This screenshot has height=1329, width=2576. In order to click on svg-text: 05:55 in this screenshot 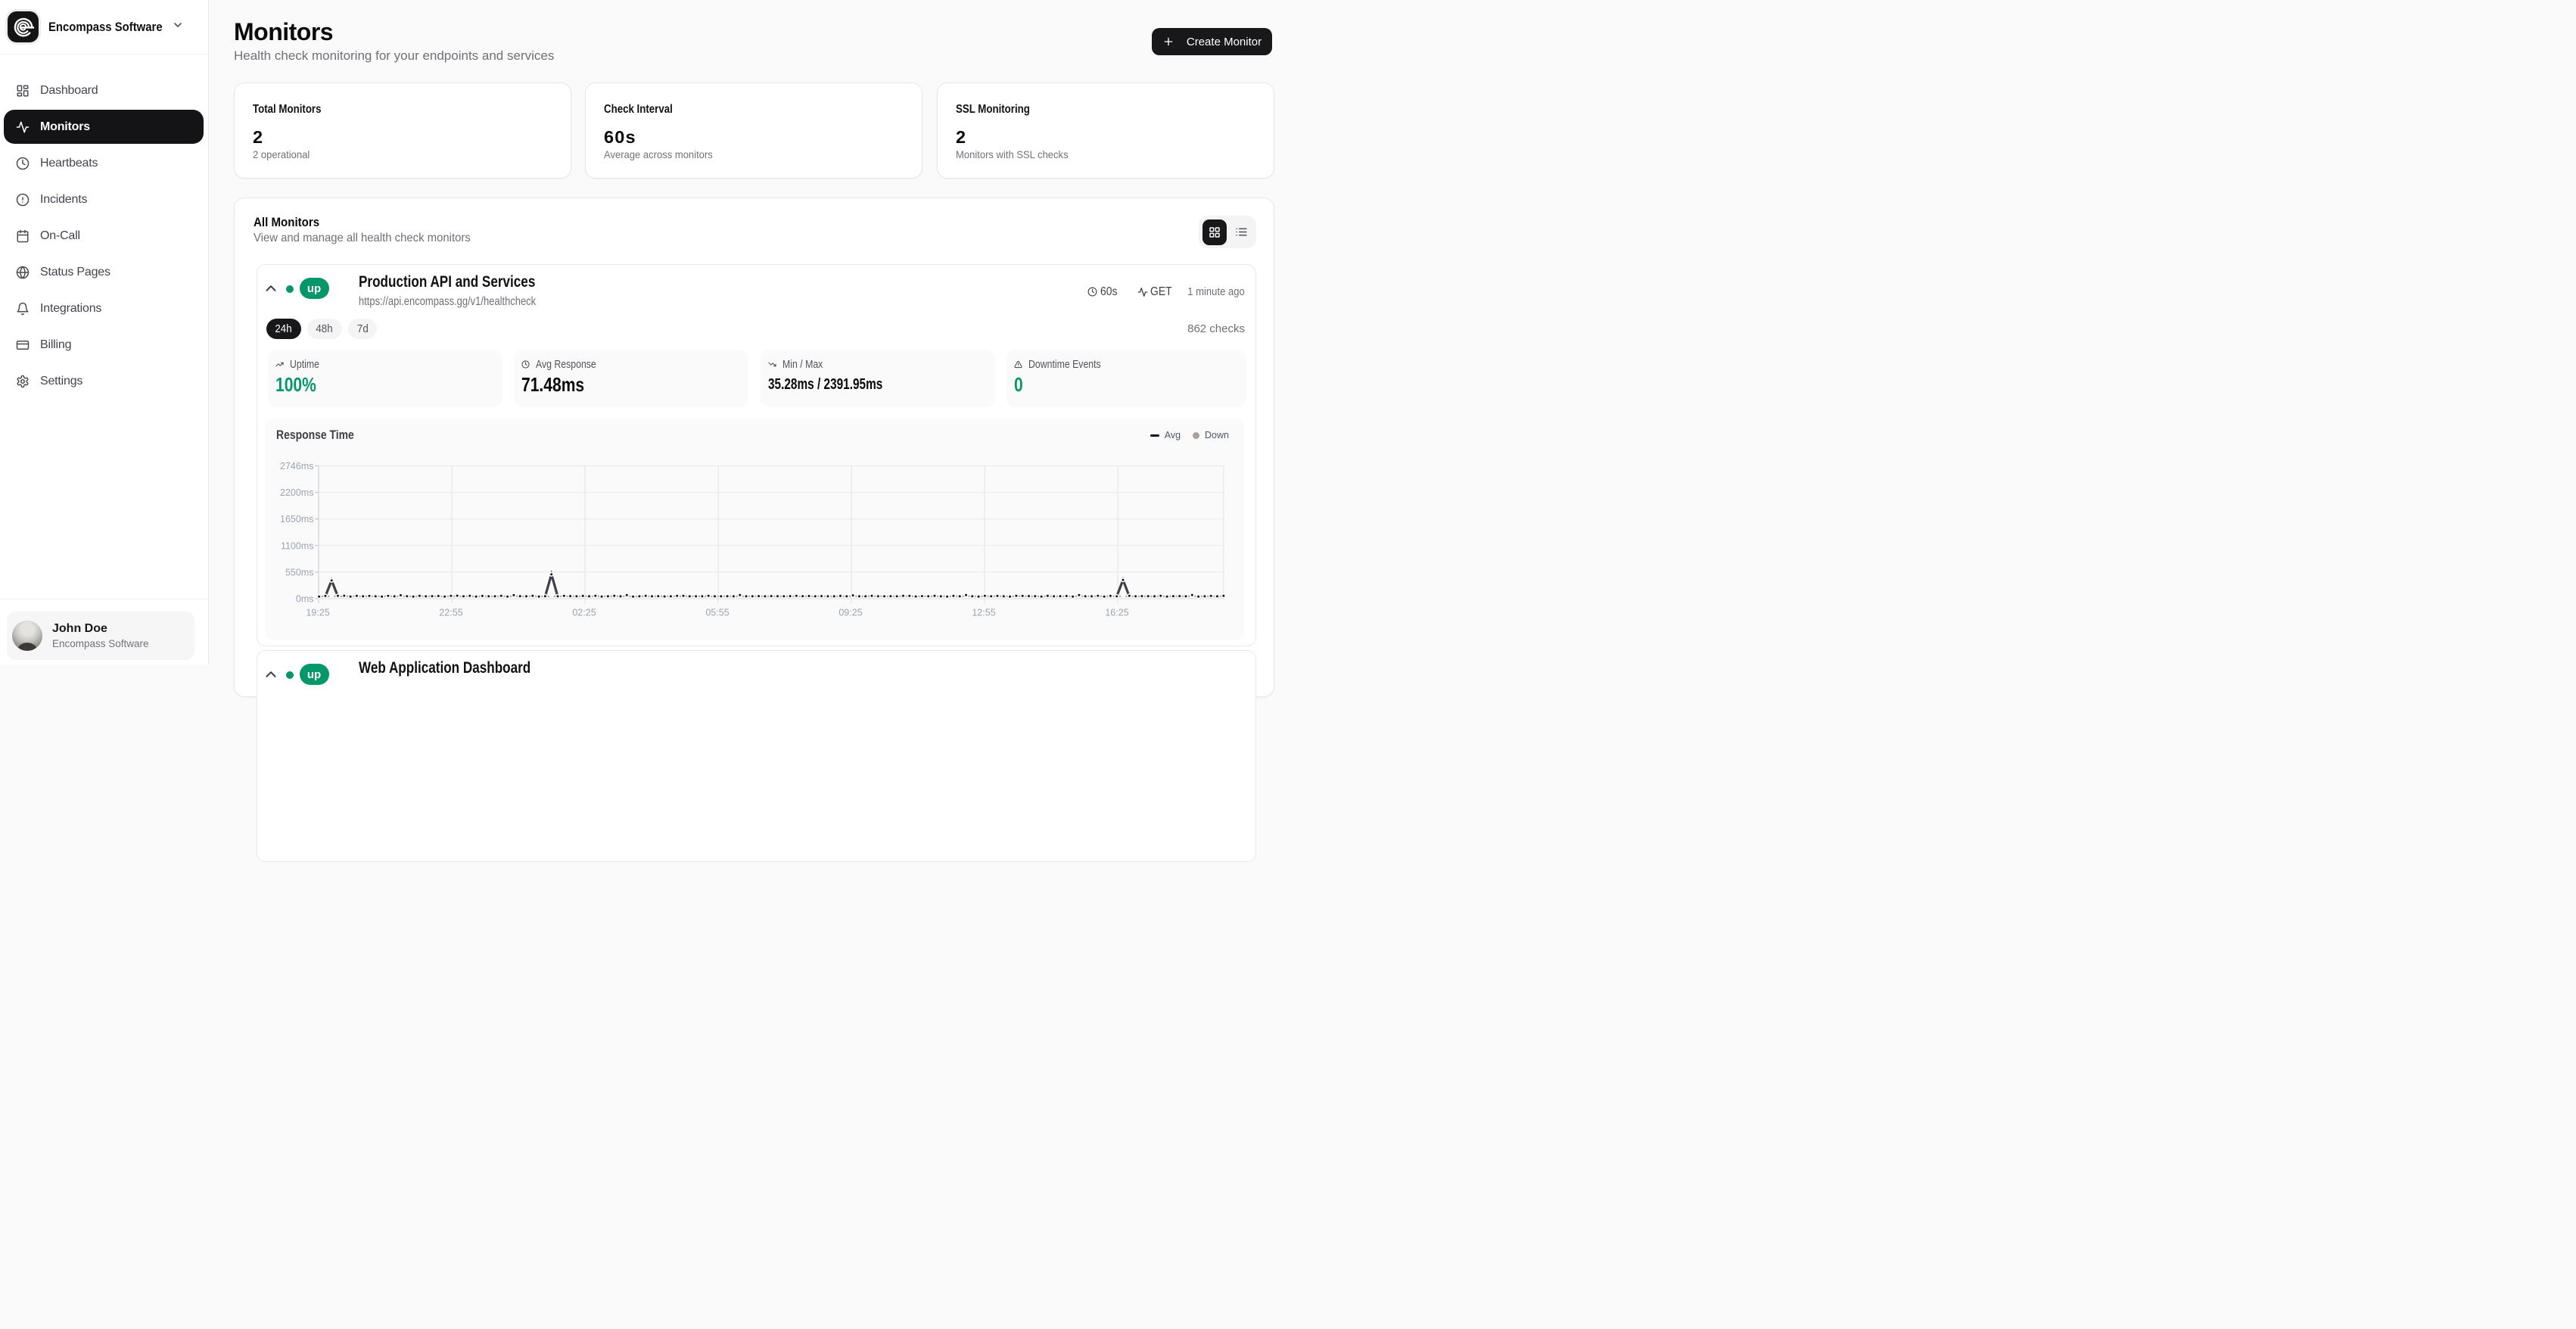, I will do `click(717, 613)`.